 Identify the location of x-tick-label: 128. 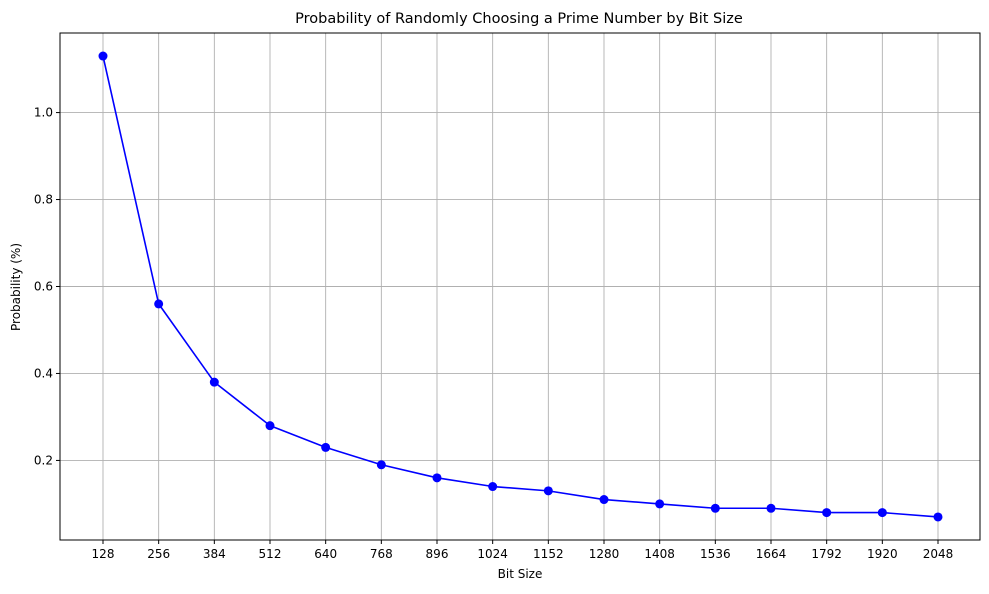
(103, 554).